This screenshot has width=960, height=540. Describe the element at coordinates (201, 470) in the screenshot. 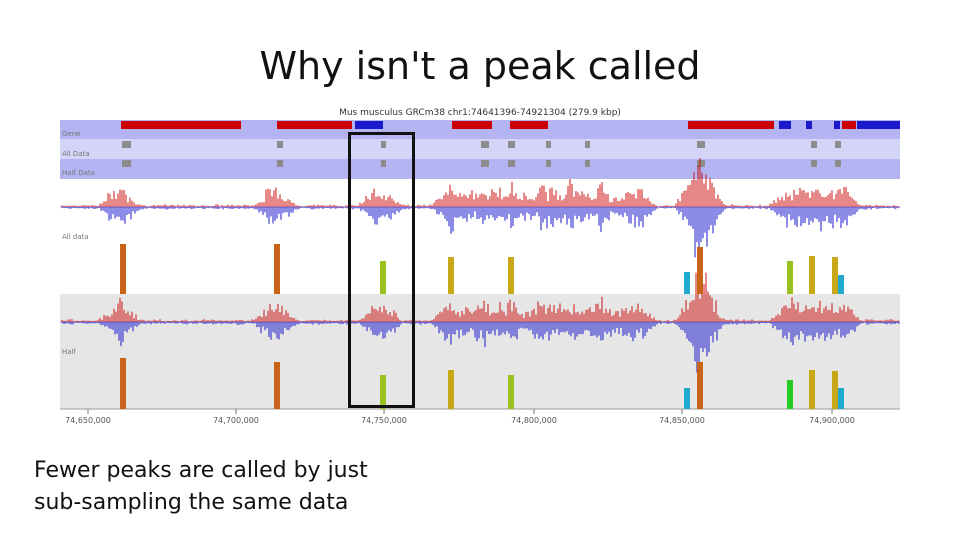

I see `caption-line: Fewer peaks are called by just` at that location.